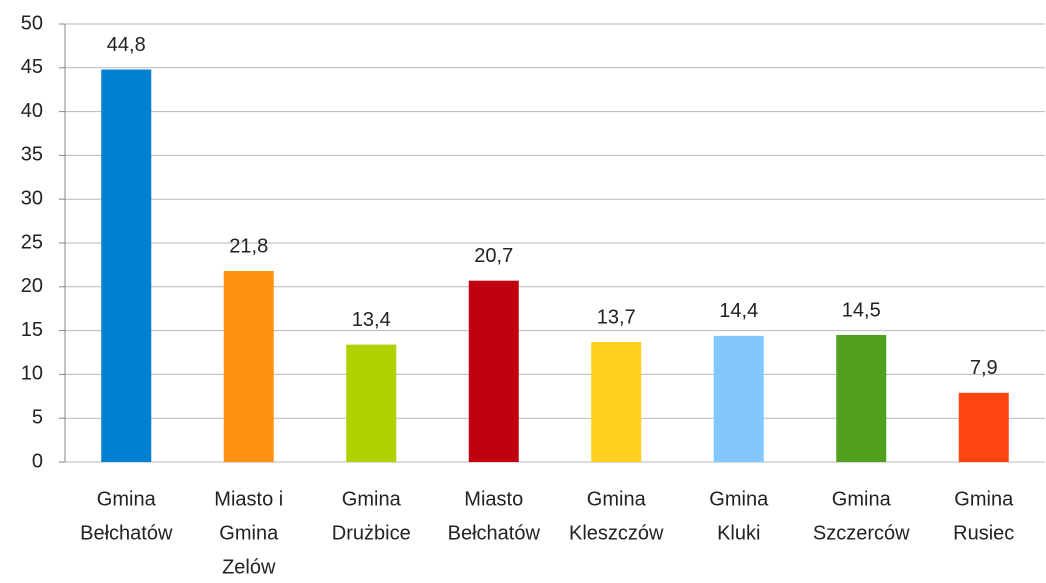 Image resolution: width=1046 pixels, height=583 pixels. Describe the element at coordinates (861, 533) in the screenshot. I see `x-tick-label: Szczerców` at that location.